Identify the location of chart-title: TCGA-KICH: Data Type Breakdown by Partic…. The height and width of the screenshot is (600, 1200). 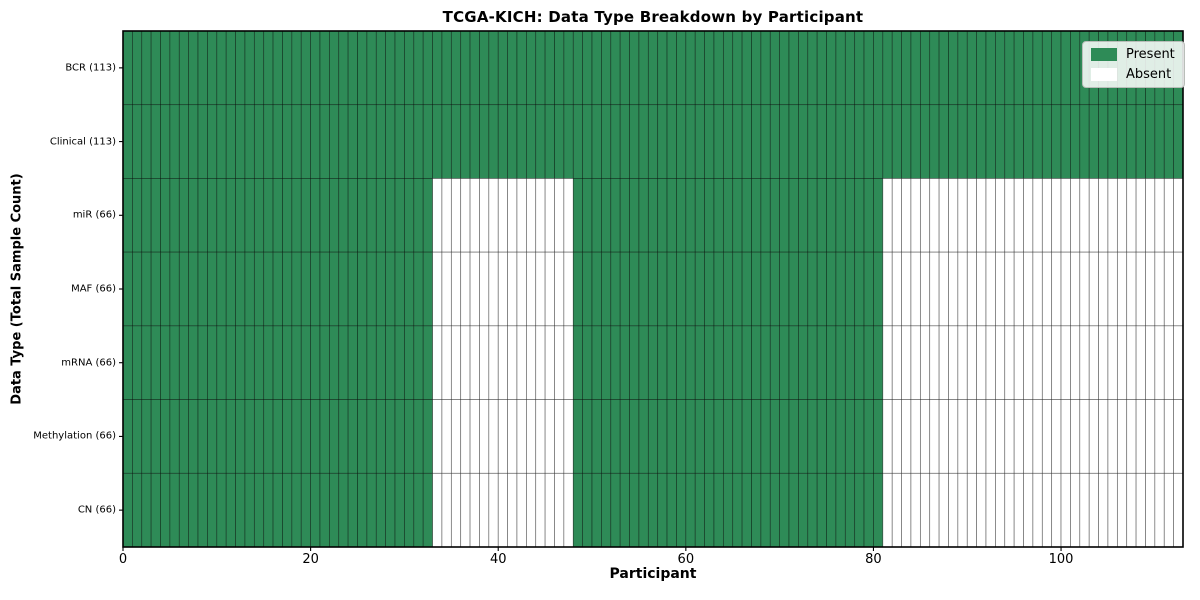
(653, 17).